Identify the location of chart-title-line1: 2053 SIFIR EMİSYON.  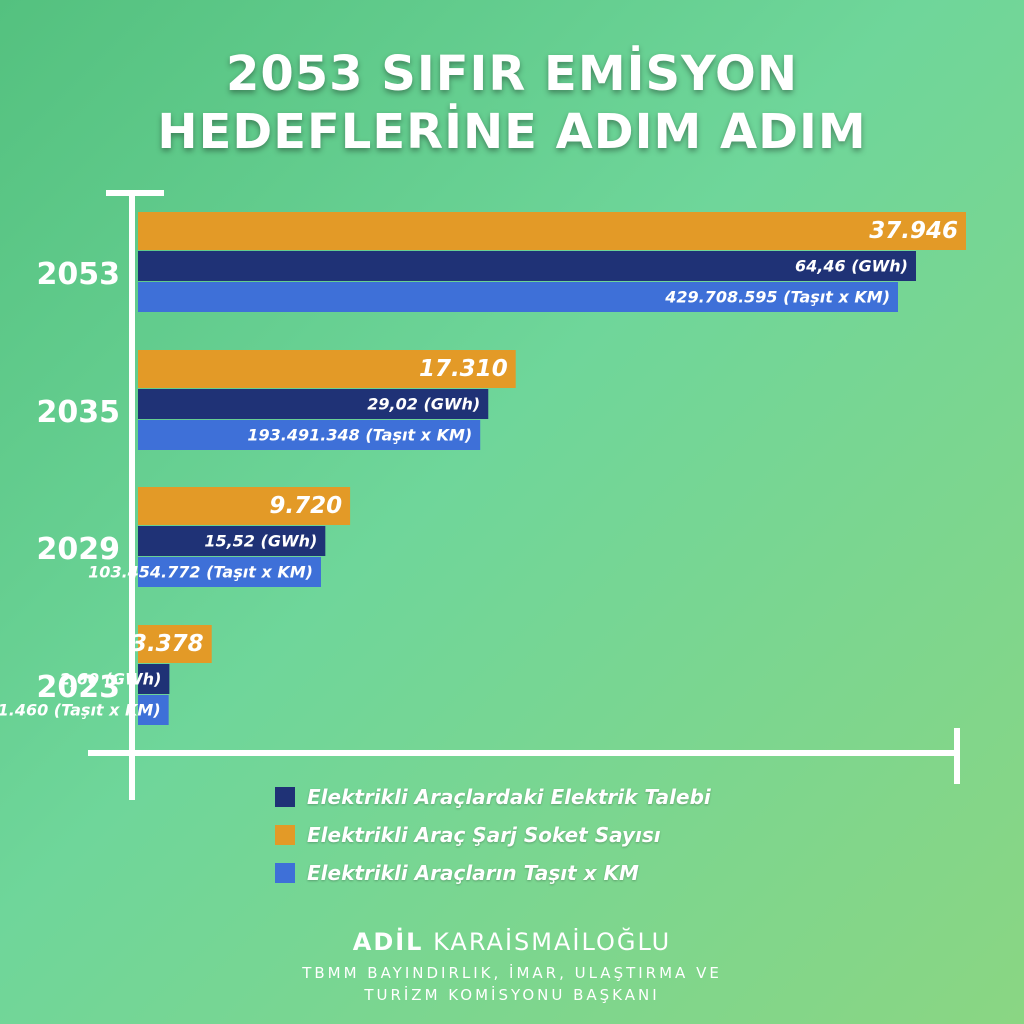
(512, 74).